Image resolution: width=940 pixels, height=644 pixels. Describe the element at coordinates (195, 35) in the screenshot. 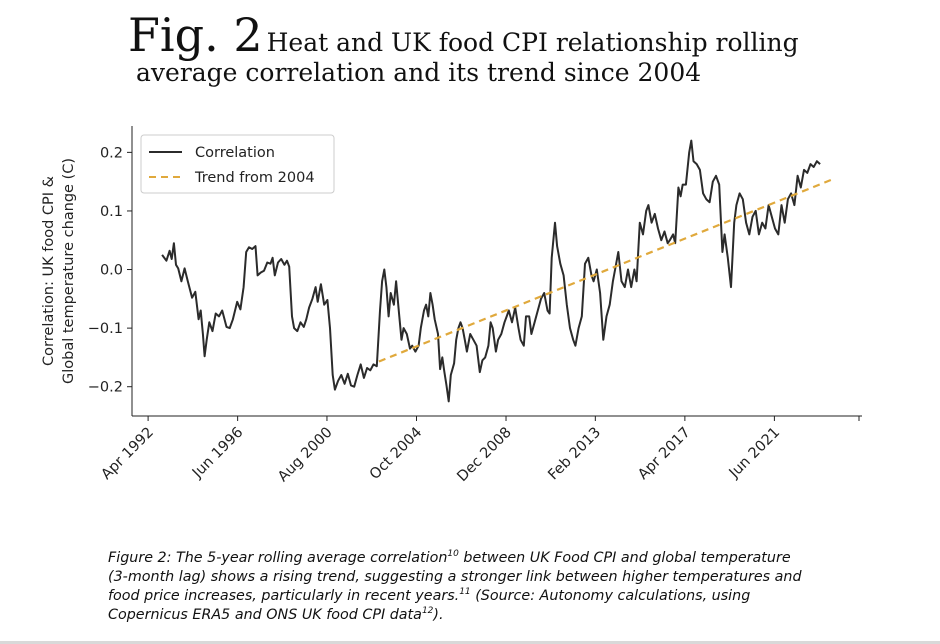

I see `figure-label: Fig. 2` at that location.